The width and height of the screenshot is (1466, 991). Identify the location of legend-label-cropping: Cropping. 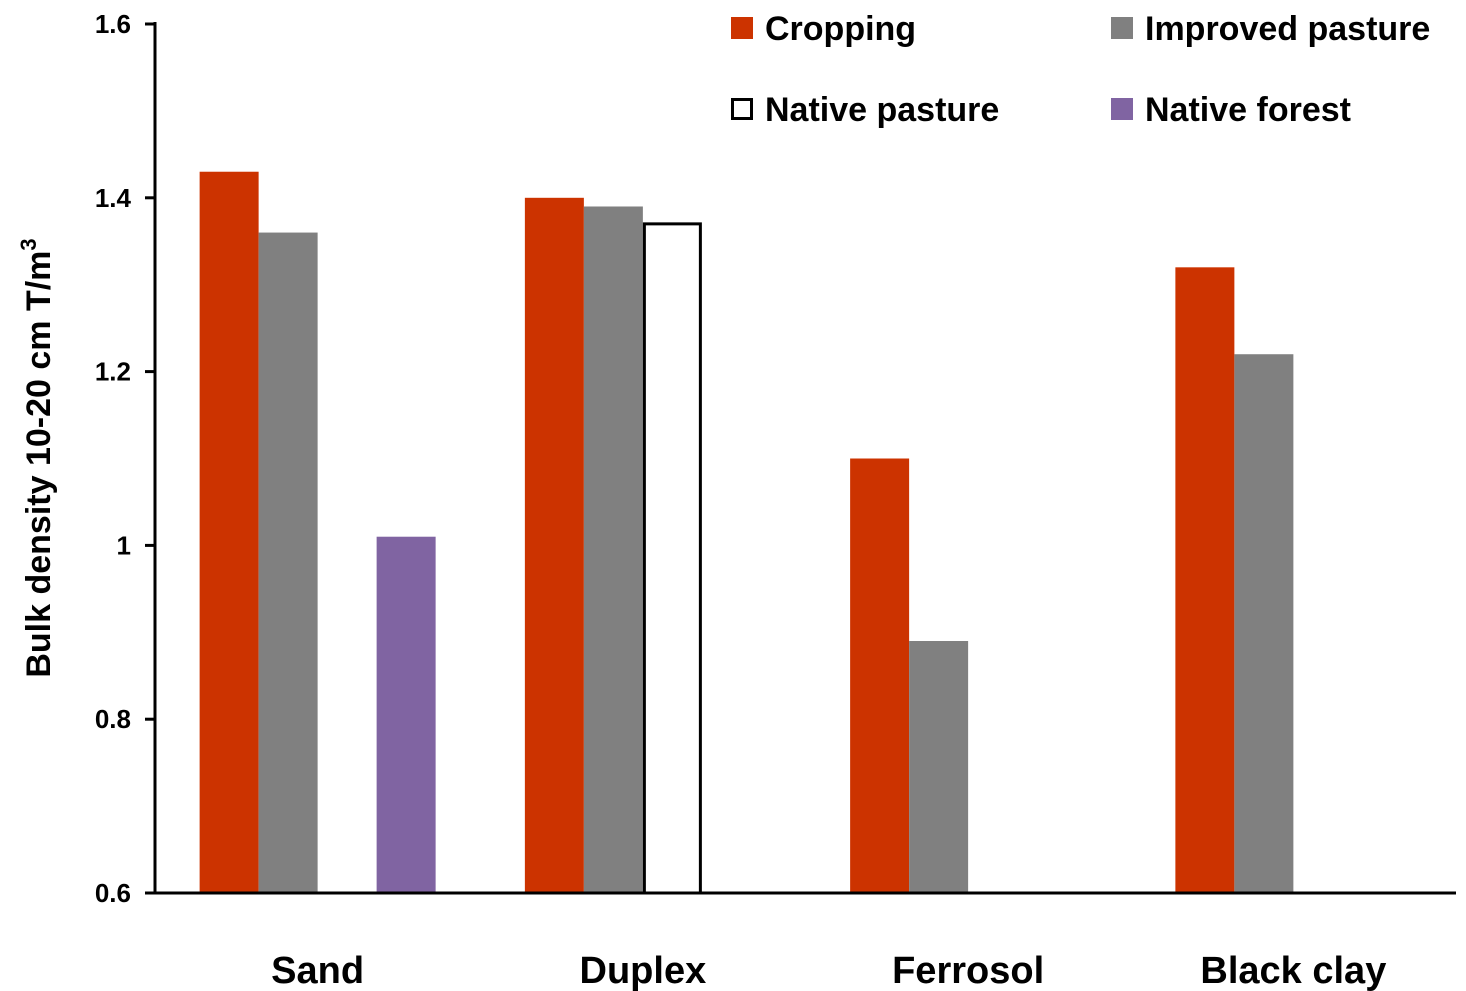
(840, 29).